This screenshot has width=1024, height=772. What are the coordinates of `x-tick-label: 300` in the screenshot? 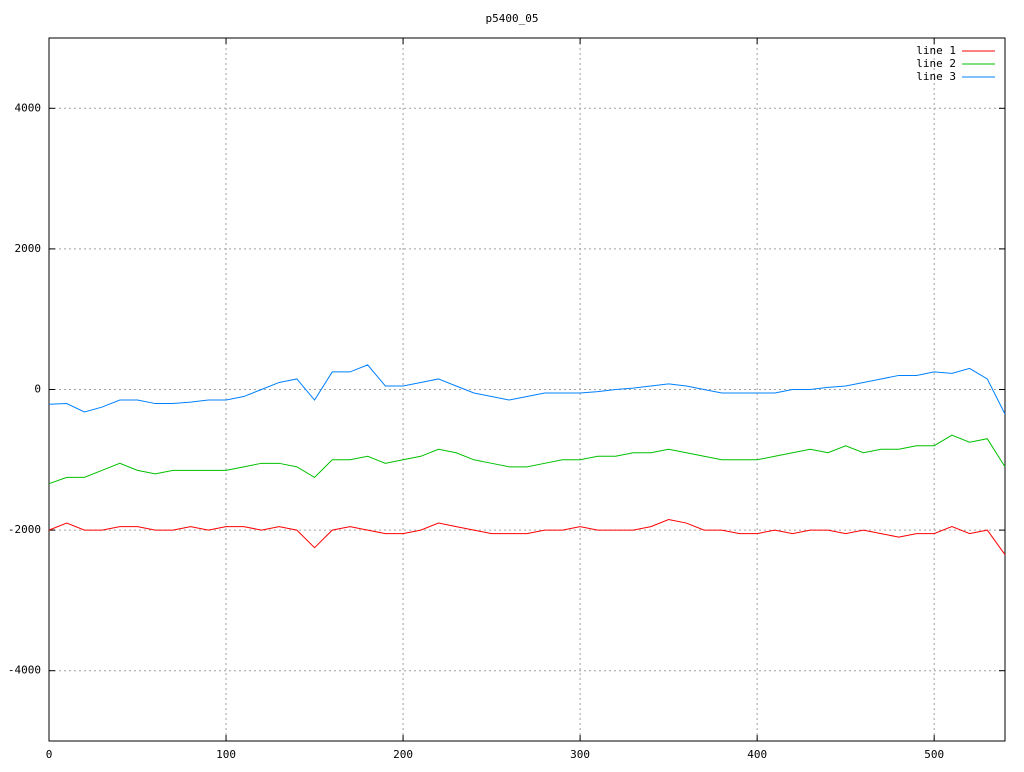 It's located at (580, 754).